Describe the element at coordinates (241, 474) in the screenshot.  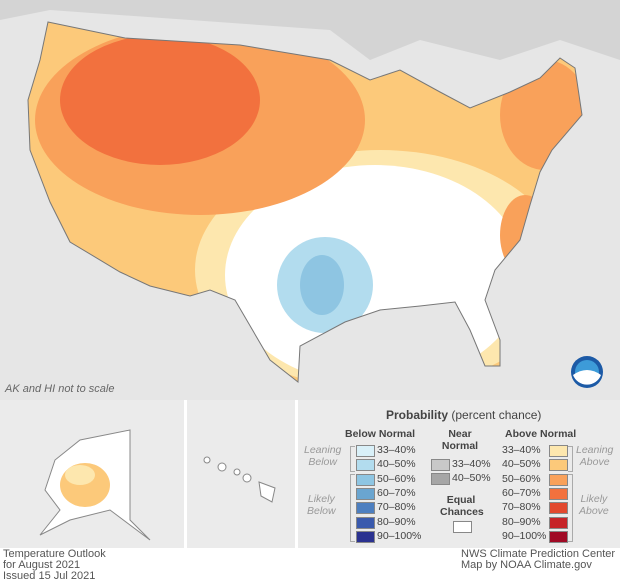
I see `hawaii-inset` at that location.